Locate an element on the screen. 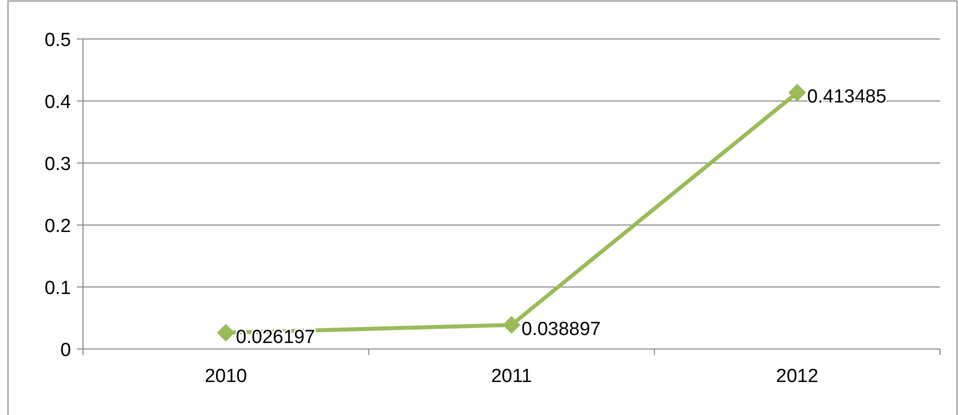 The image size is (958, 415). y-tick-label: 0.3 is located at coordinates (57, 164).